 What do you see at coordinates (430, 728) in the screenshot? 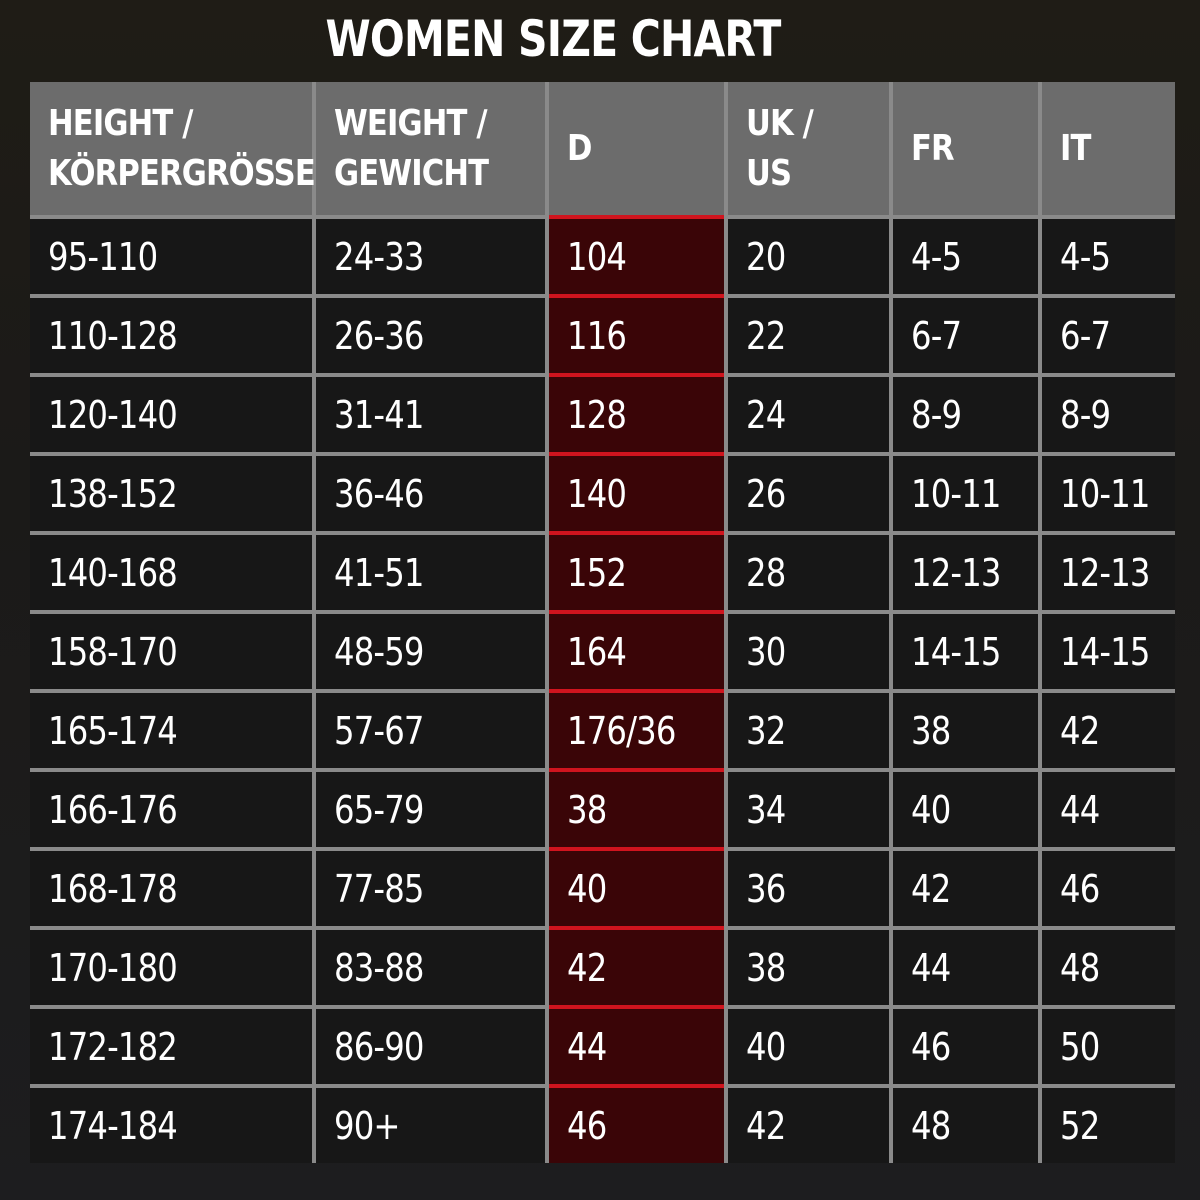
I see `table-cell: 57-67` at bounding box center [430, 728].